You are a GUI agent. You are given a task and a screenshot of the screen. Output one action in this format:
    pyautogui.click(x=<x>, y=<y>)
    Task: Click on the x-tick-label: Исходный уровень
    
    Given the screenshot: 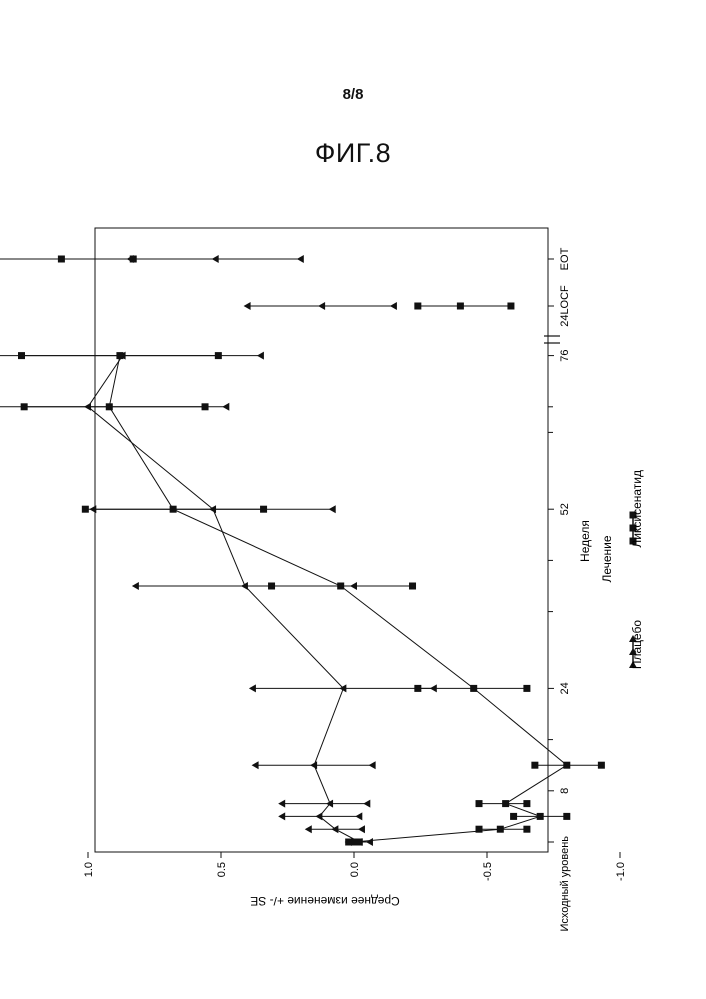 What is the action you would take?
    pyautogui.click(x=565, y=884)
    